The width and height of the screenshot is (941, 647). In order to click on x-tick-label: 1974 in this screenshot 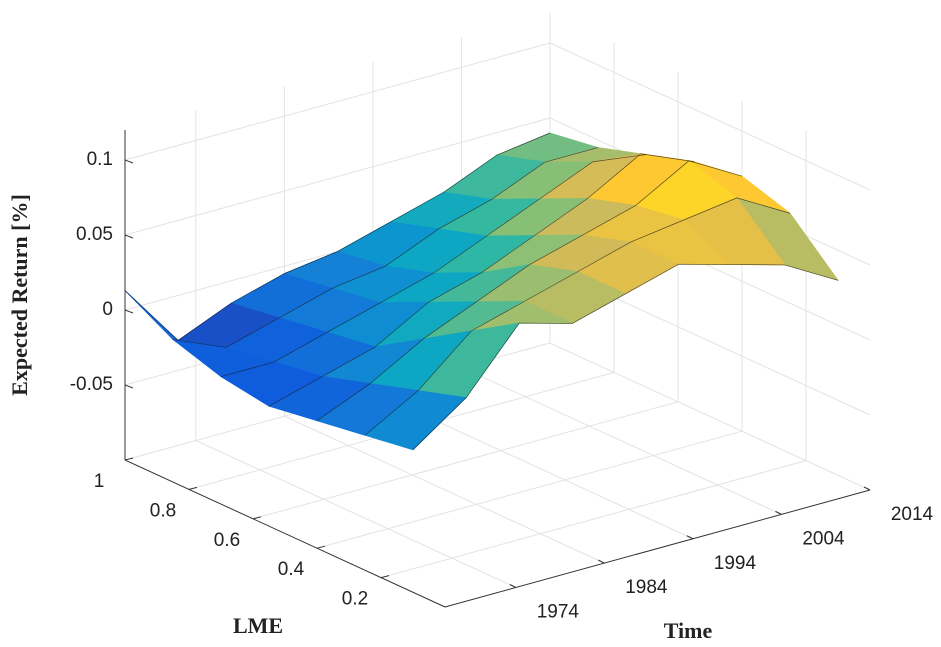, I will do `click(558, 612)`.